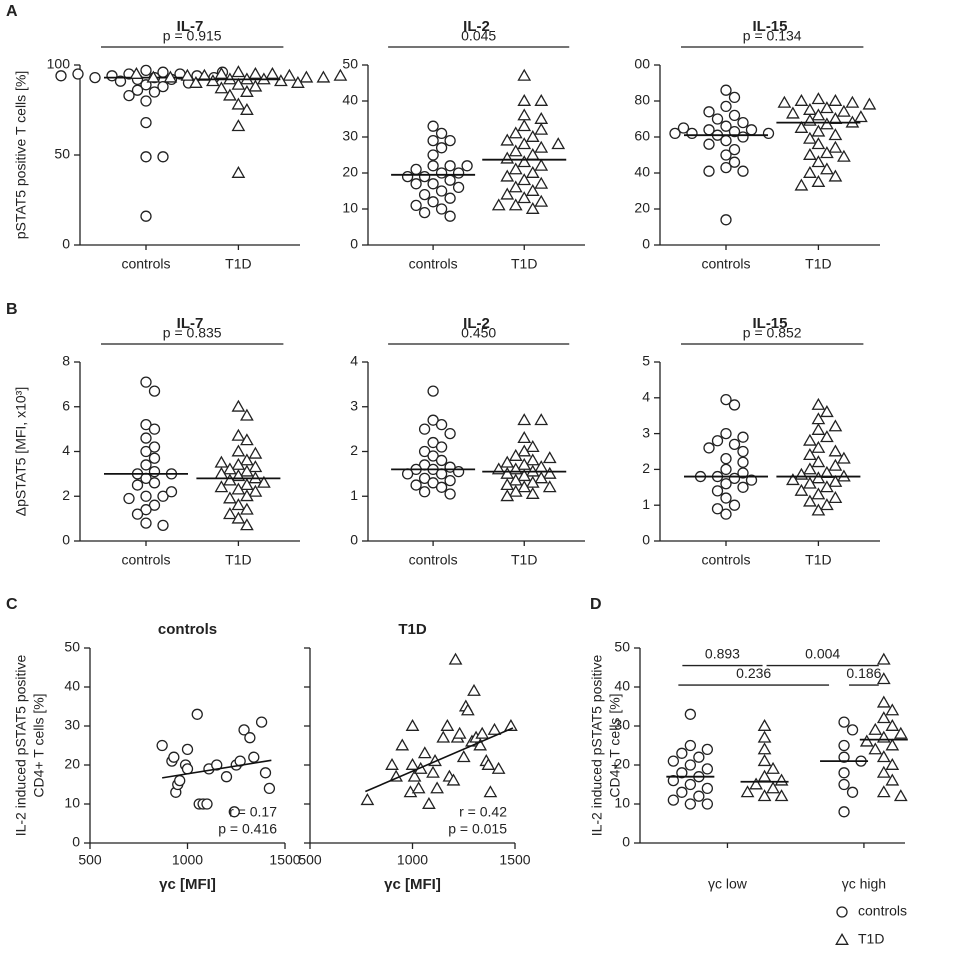 Image resolution: width=957 pixels, height=955 pixels. Describe the element at coordinates (753, 673) in the screenshot. I see `comparison-label: 0.236` at that location.